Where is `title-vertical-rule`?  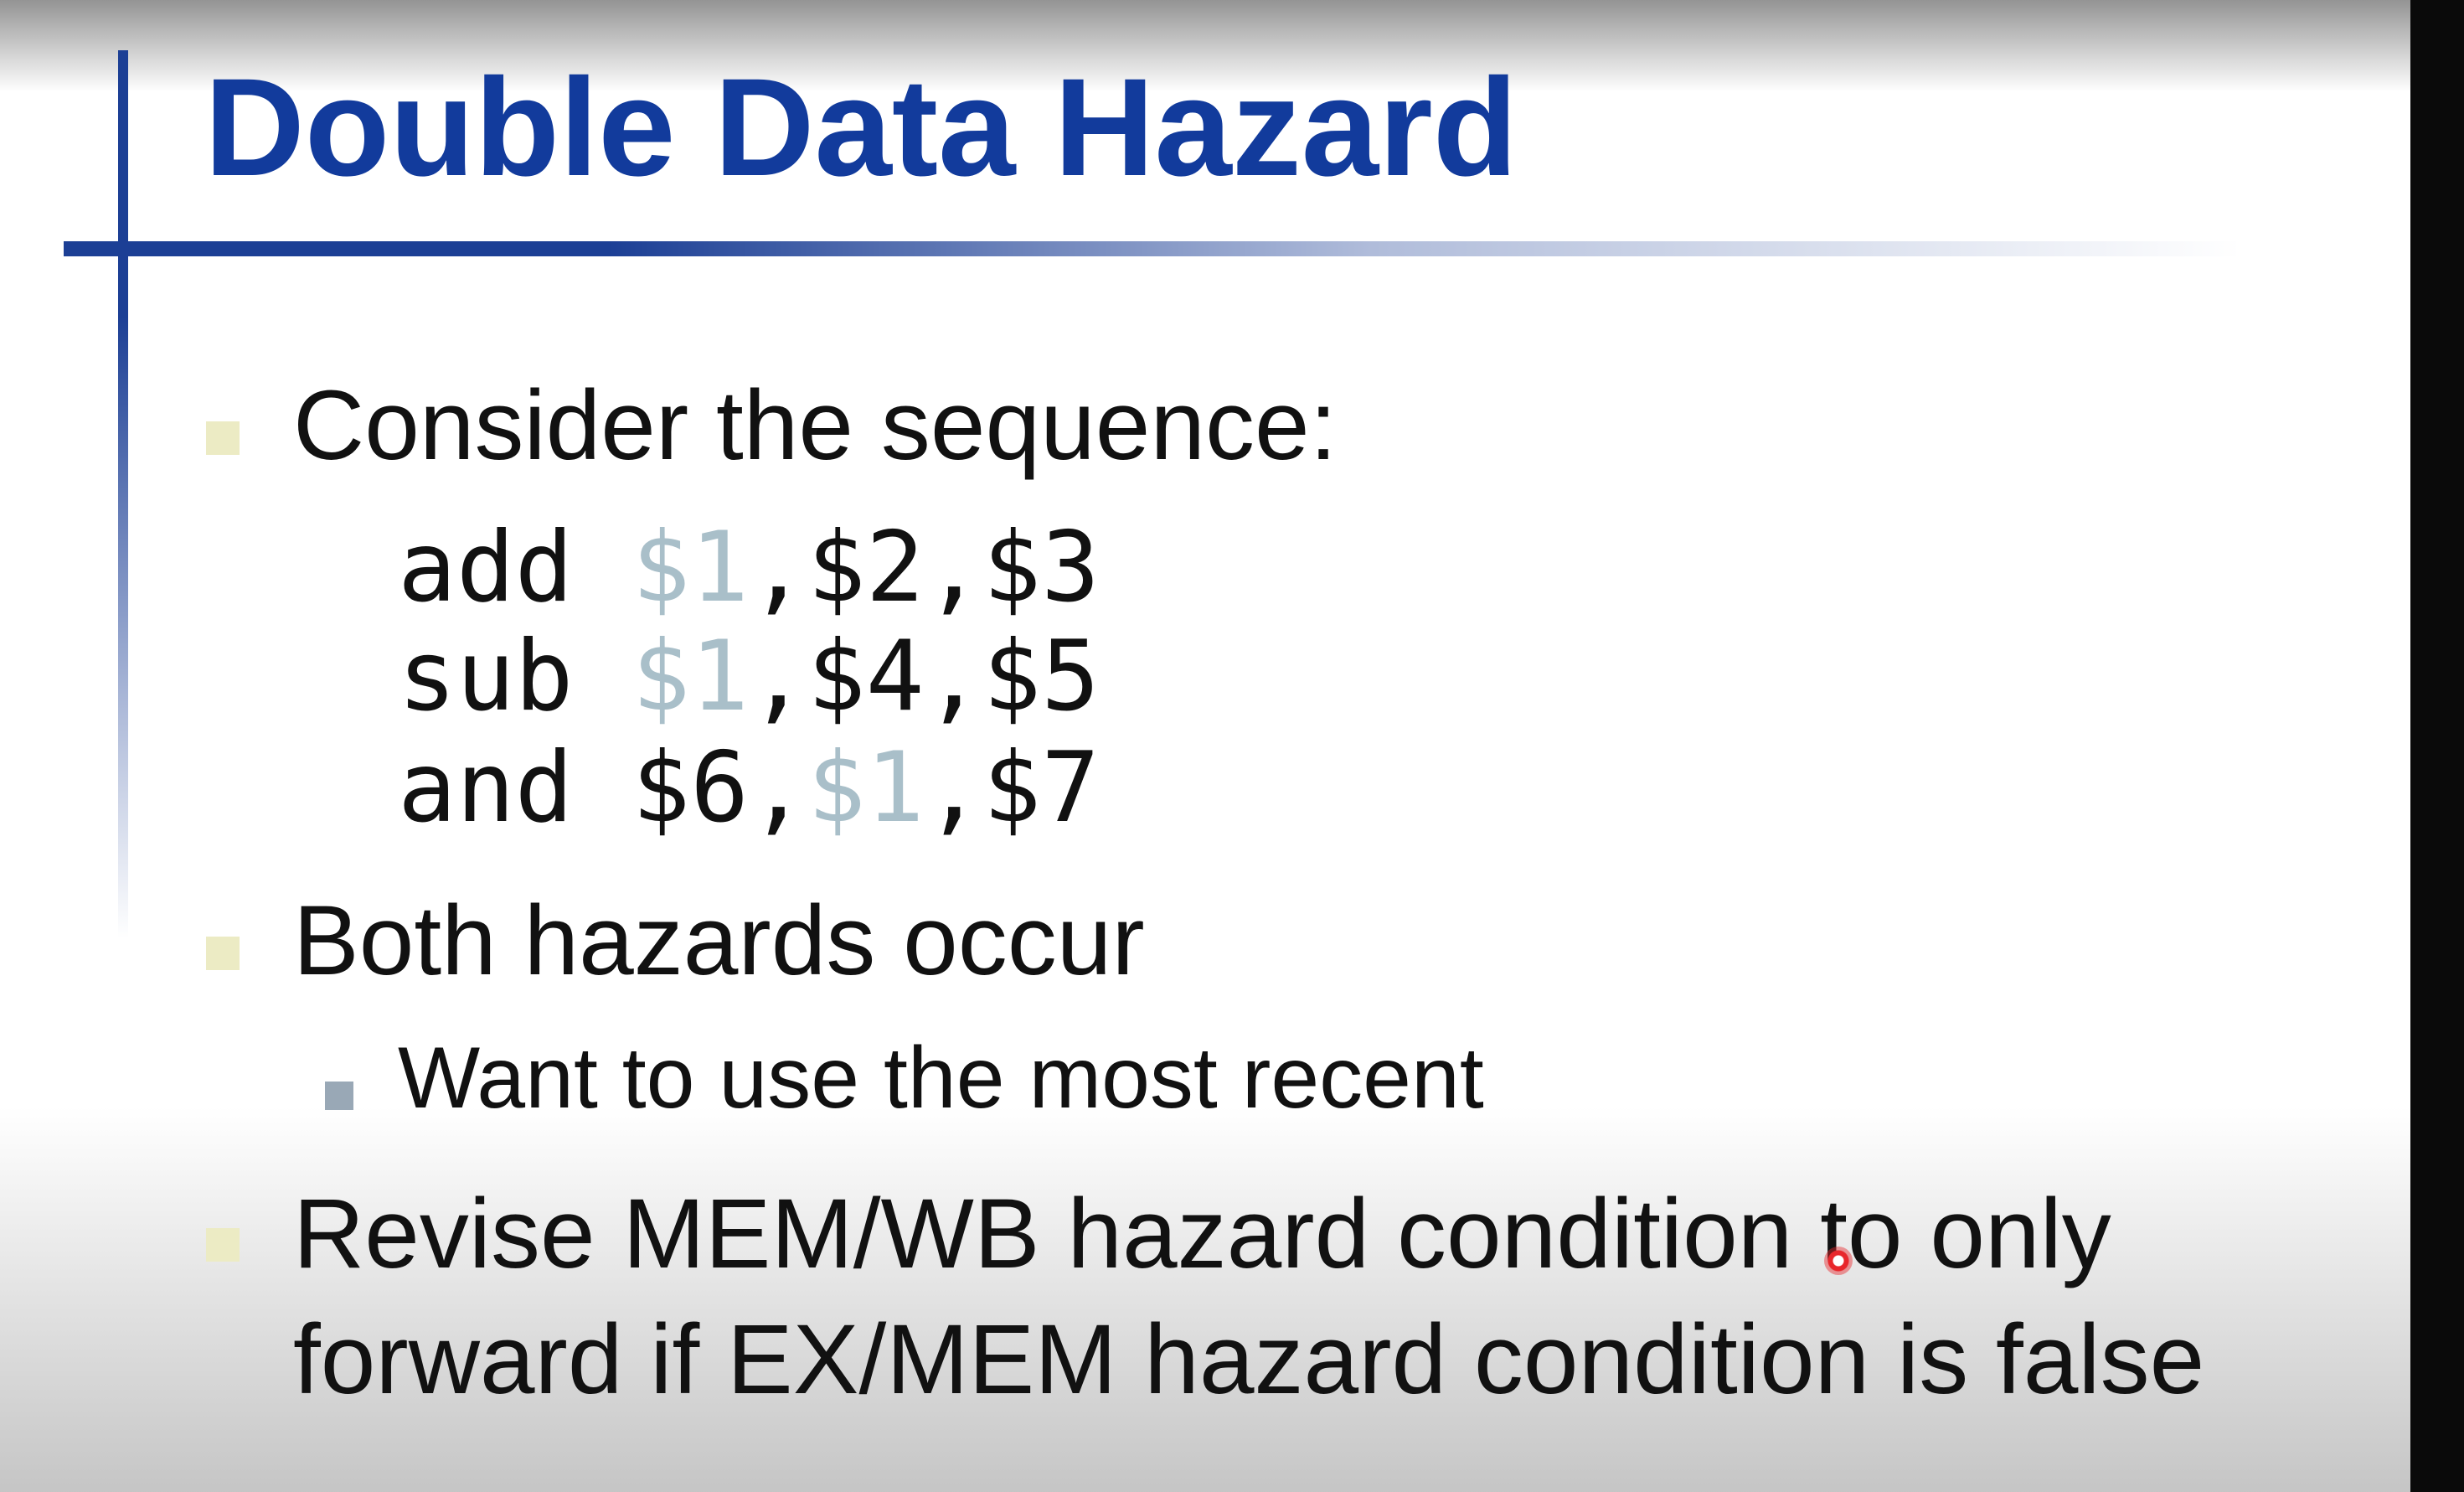 title-vertical-rule is located at coordinates (123, 494).